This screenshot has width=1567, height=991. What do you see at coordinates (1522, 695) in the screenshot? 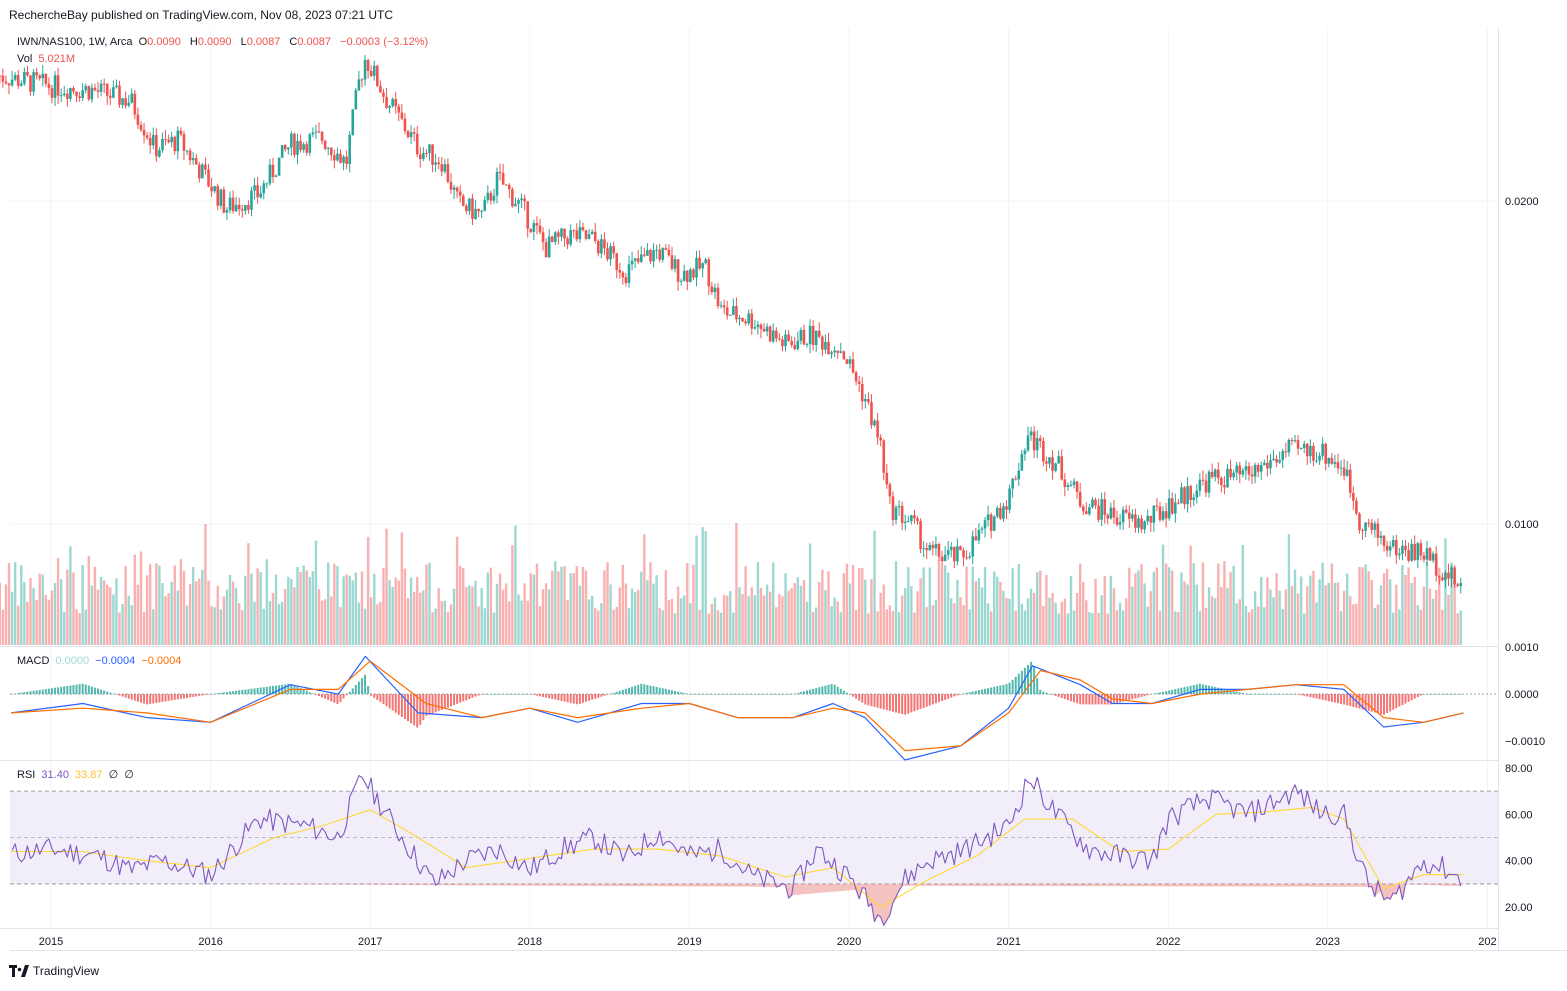
I see `macd-axis-label: 0.0000` at bounding box center [1522, 695].